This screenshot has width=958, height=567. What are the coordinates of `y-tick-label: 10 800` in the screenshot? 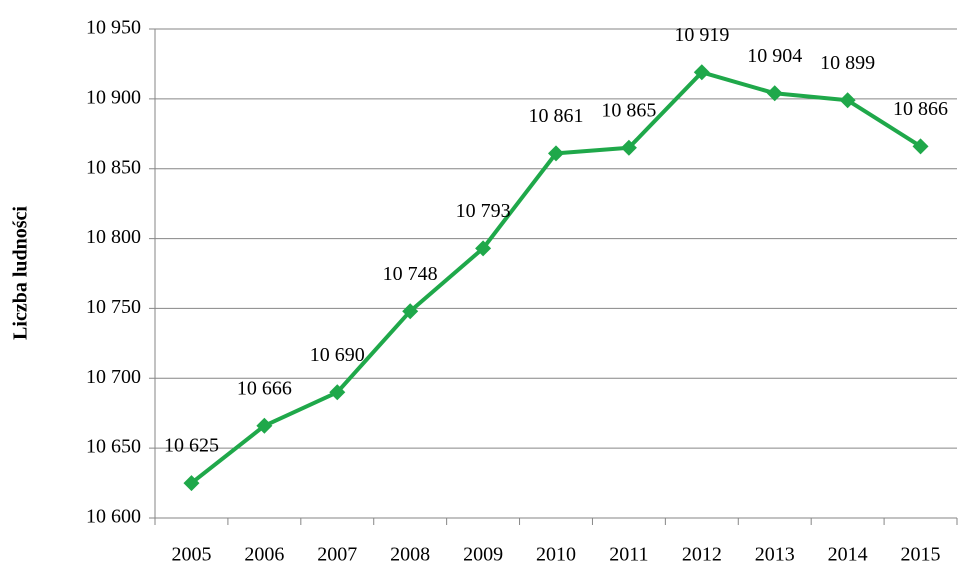 It's located at (113, 237).